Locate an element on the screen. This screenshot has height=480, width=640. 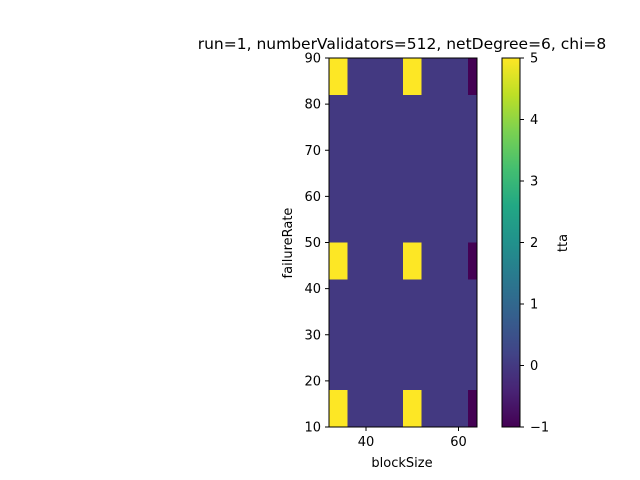
colorbar-tick-label: 5 is located at coordinates (534, 59).